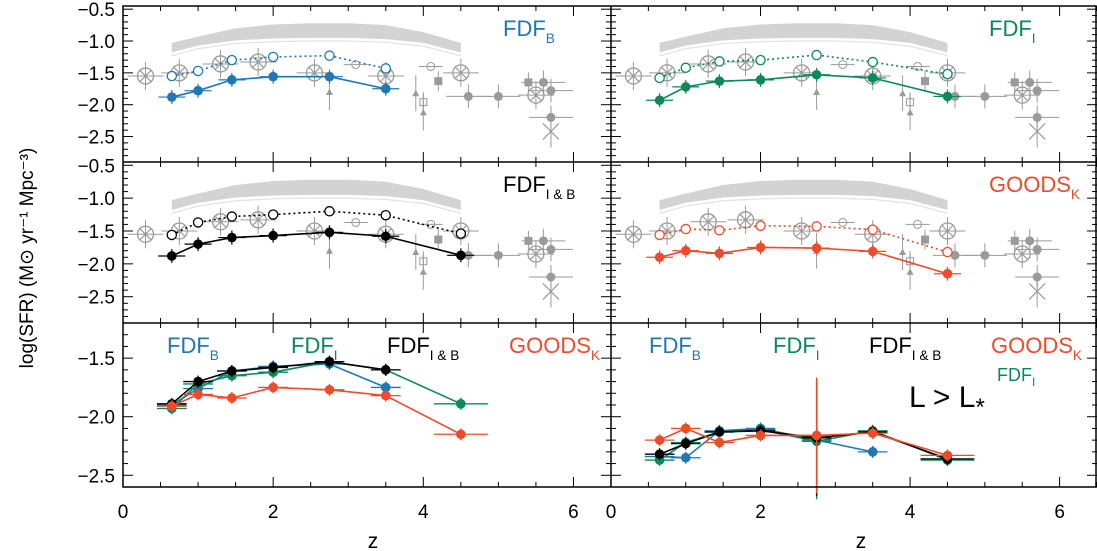 The image size is (1097, 551). What do you see at coordinates (905, 348) in the screenshot?
I see `panel-legend-label: FDFI & B` at bounding box center [905, 348].